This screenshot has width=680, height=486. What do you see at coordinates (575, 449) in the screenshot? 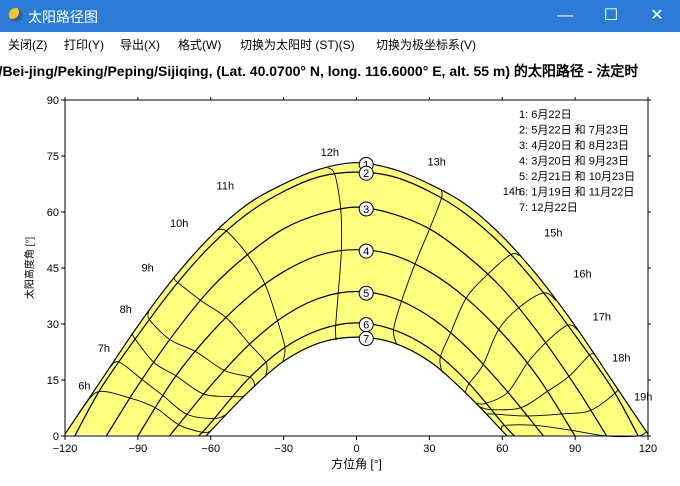
I see `x-tick-label: 90` at bounding box center [575, 449].